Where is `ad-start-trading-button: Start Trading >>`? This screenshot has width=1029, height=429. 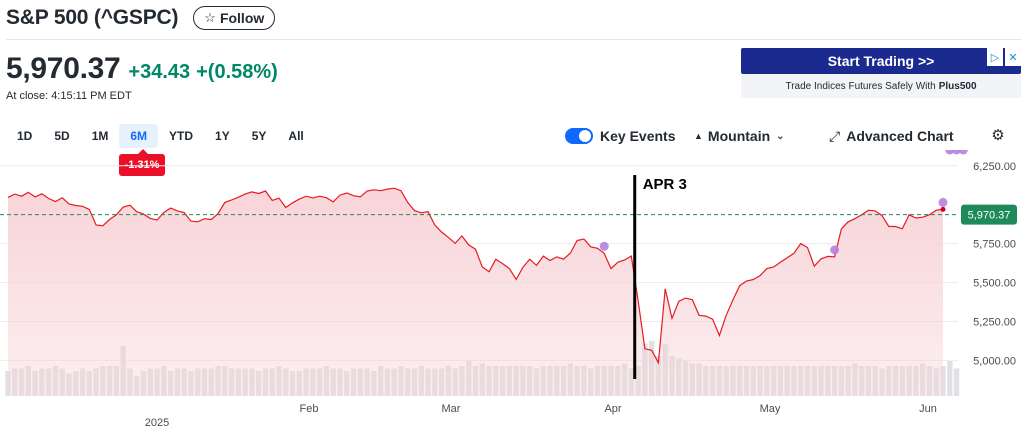 ad-start-trading-button: Start Trading >> is located at coordinates (881, 61).